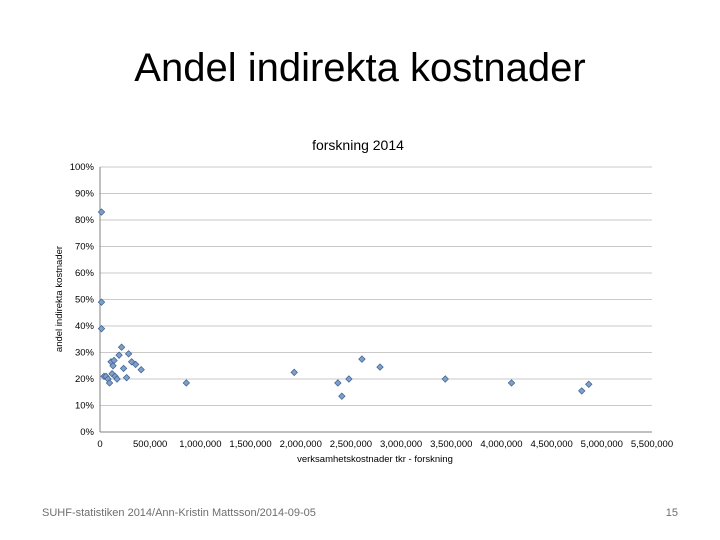  Describe the element at coordinates (82, 167) in the screenshot. I see `y-tick-label: 100%` at that location.